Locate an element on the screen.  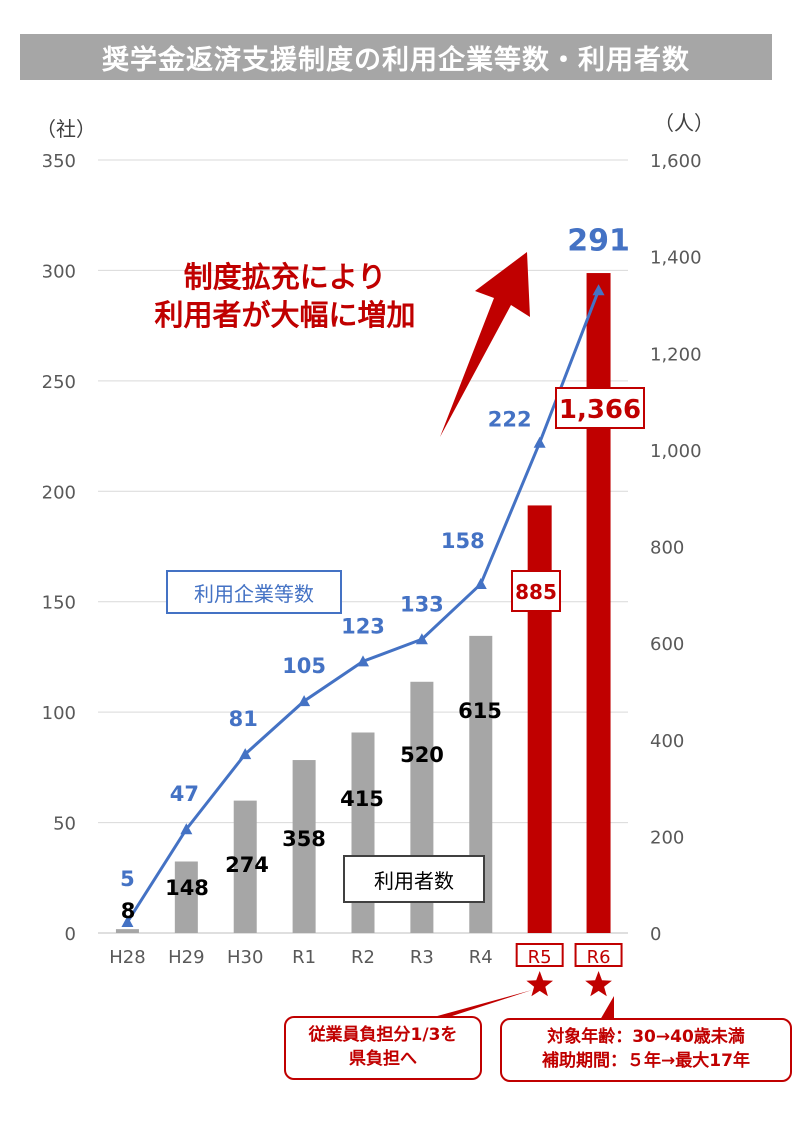
left-tick-label: 150 is located at coordinates (59, 603).